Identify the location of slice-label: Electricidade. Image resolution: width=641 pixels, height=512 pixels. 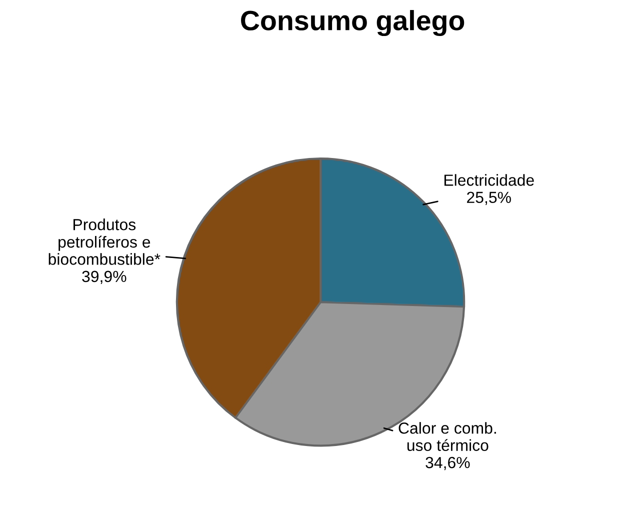
(489, 180).